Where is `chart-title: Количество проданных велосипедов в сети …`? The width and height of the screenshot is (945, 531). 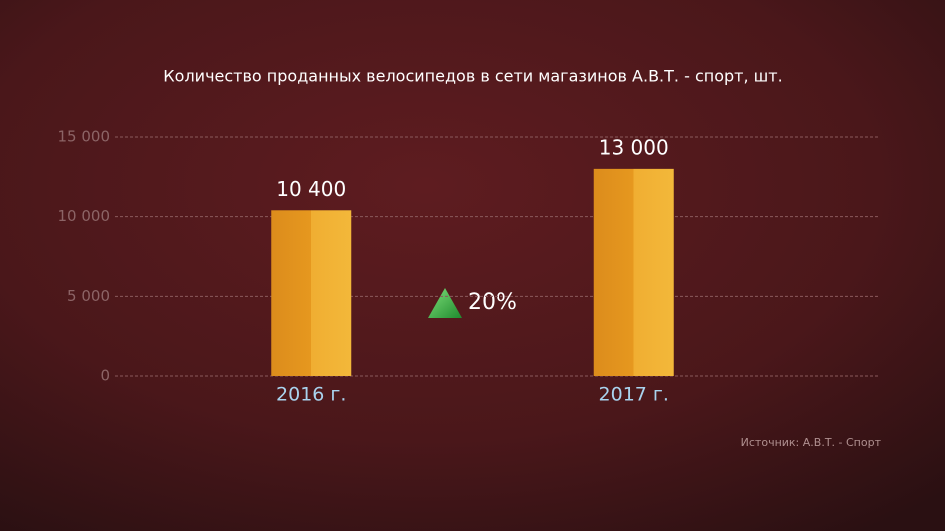 chart-title: Количество проданных велосипедов в сети … is located at coordinates (472, 76).